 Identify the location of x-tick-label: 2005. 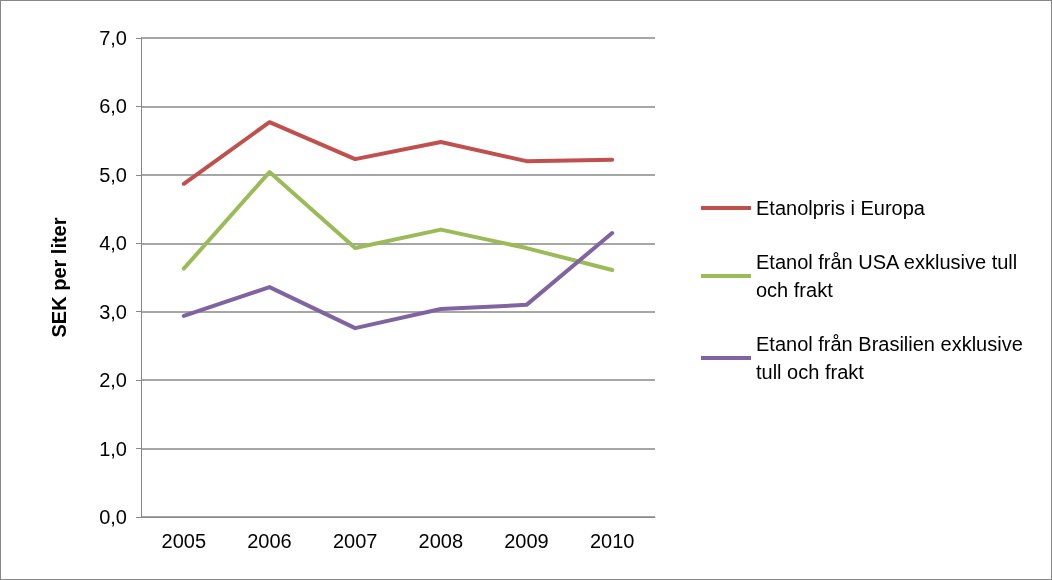
(184, 541).